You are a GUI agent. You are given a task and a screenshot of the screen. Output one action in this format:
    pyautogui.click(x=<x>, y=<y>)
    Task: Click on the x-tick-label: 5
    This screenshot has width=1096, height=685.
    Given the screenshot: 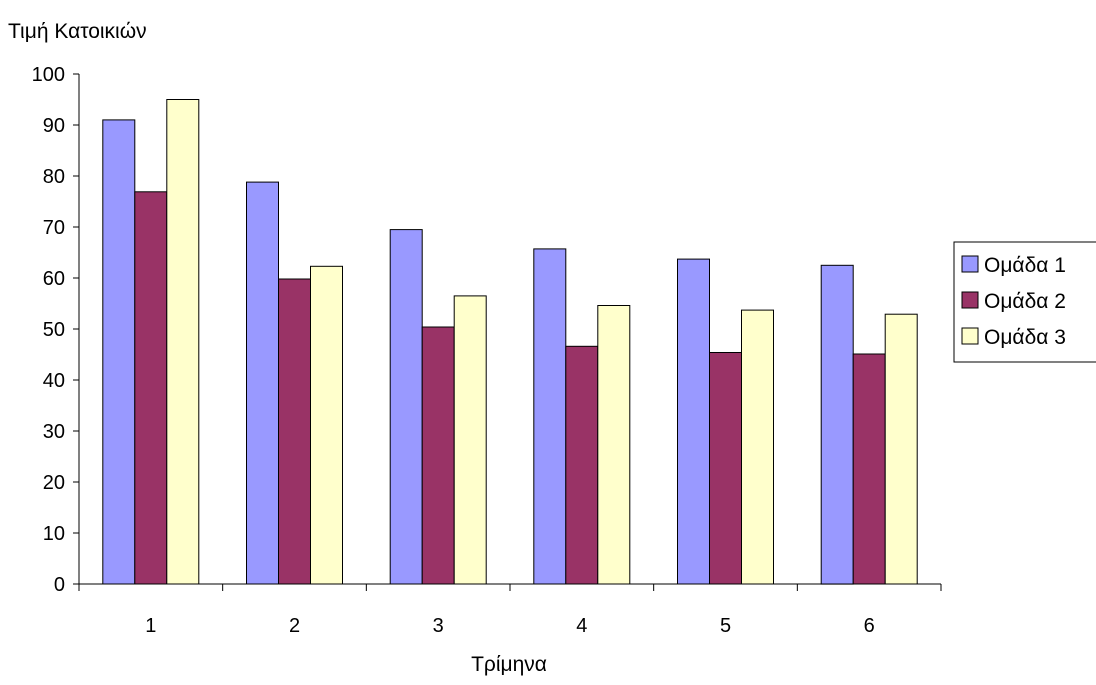 What is the action you would take?
    pyautogui.click(x=725, y=626)
    